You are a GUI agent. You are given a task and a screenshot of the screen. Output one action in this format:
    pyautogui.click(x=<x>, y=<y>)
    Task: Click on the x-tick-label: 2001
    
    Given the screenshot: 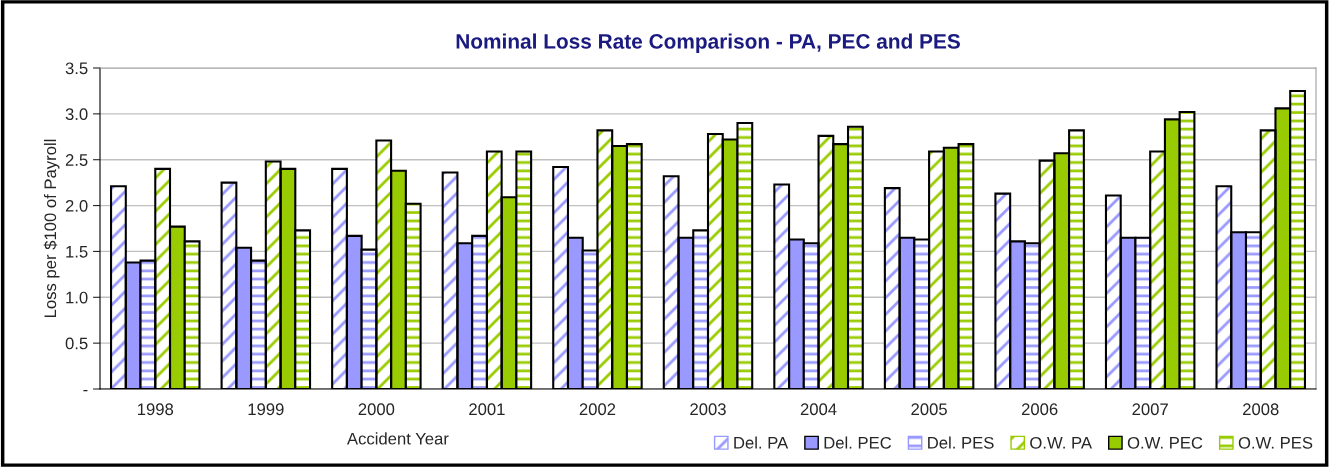 What is the action you would take?
    pyautogui.click(x=487, y=409)
    